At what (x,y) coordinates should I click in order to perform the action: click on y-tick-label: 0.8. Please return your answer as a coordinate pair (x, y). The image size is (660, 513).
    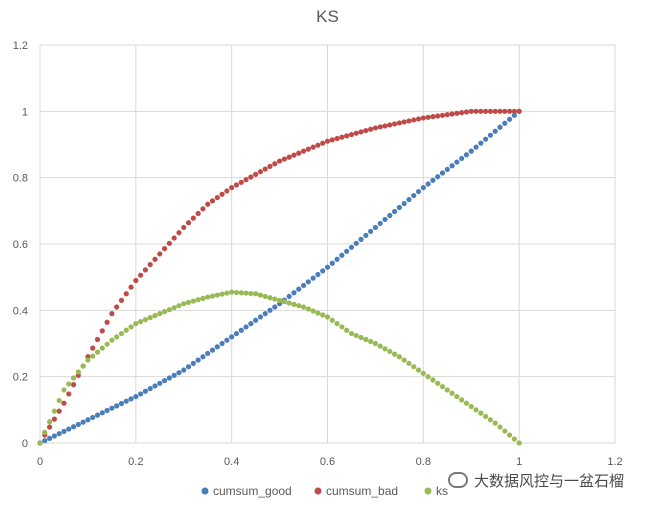
    Looking at the image, I should click on (20, 179).